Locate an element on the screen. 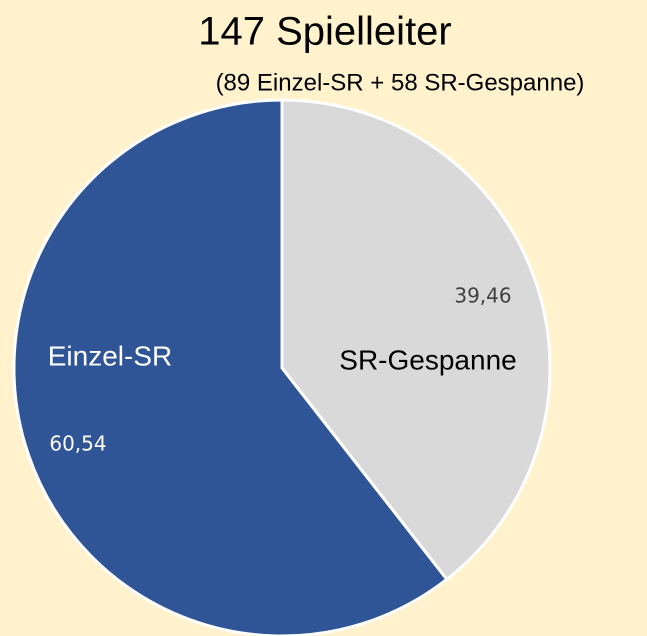 The height and width of the screenshot is (636, 647). category-label: Einzel-SR is located at coordinates (110, 355).